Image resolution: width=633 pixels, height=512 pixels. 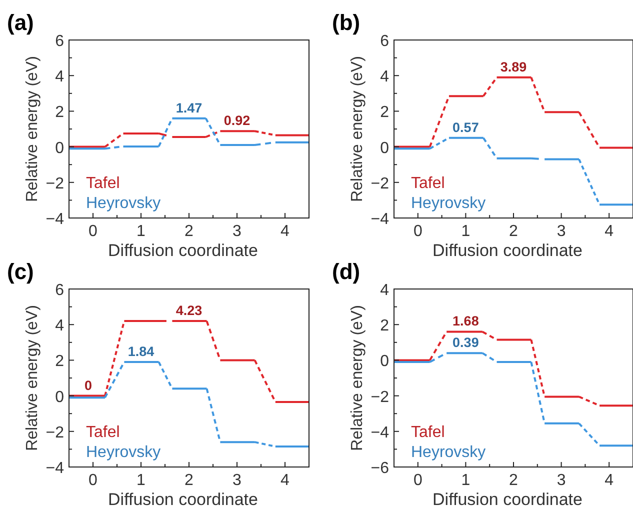 I want to click on annotation: 3.89, so click(x=513, y=66).